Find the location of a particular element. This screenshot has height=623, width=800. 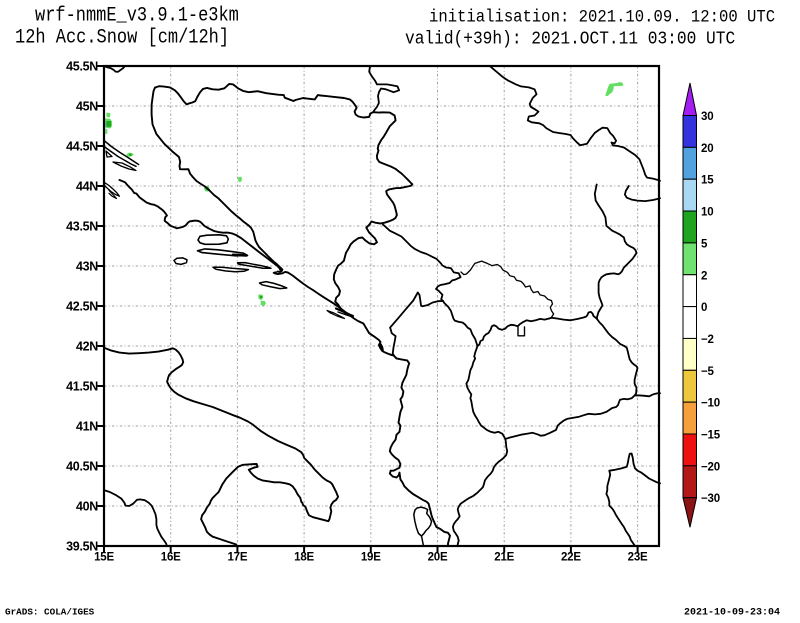

svg-text: 15 is located at coordinates (707, 181).